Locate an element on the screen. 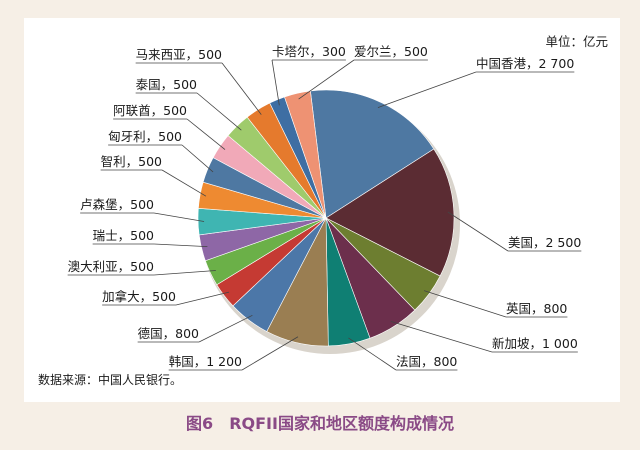 Image resolution: width=640 pixels, height=450 pixels. slice-label: 卢森堡，500 is located at coordinates (117, 204).